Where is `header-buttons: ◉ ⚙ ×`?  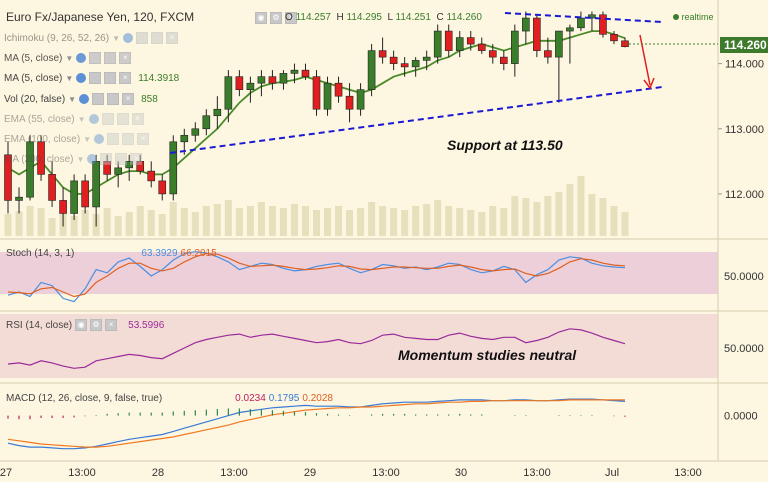
header-buttons: ◉ ⚙ × is located at coordinates (276, 18).